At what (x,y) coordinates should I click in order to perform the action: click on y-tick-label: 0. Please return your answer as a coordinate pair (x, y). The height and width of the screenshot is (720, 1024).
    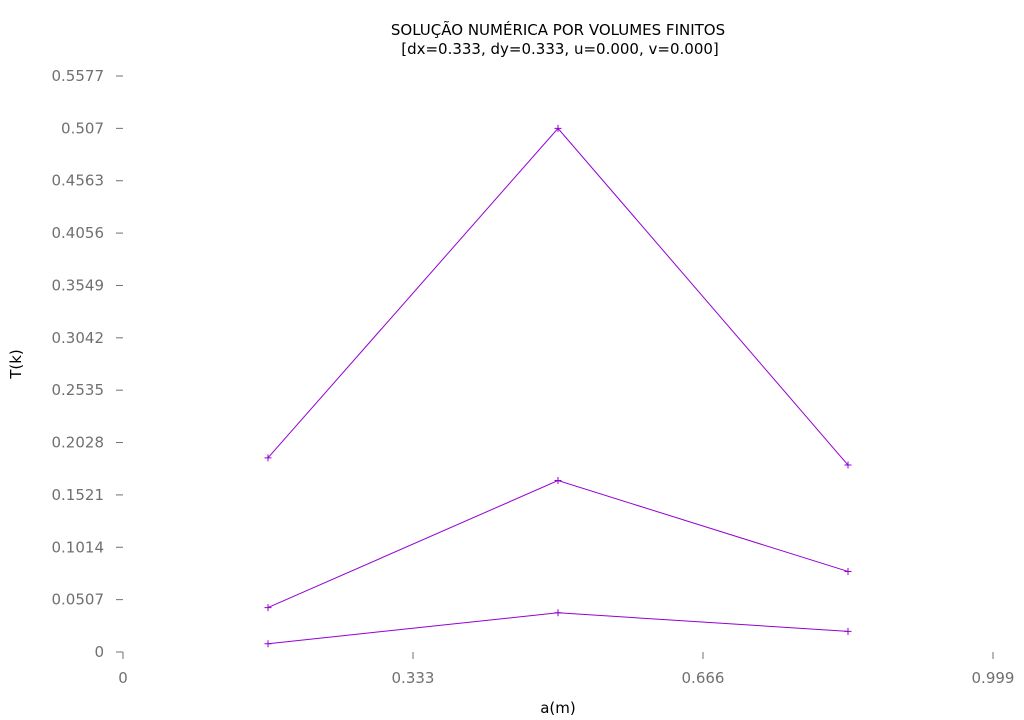
    Looking at the image, I should click on (99, 652).